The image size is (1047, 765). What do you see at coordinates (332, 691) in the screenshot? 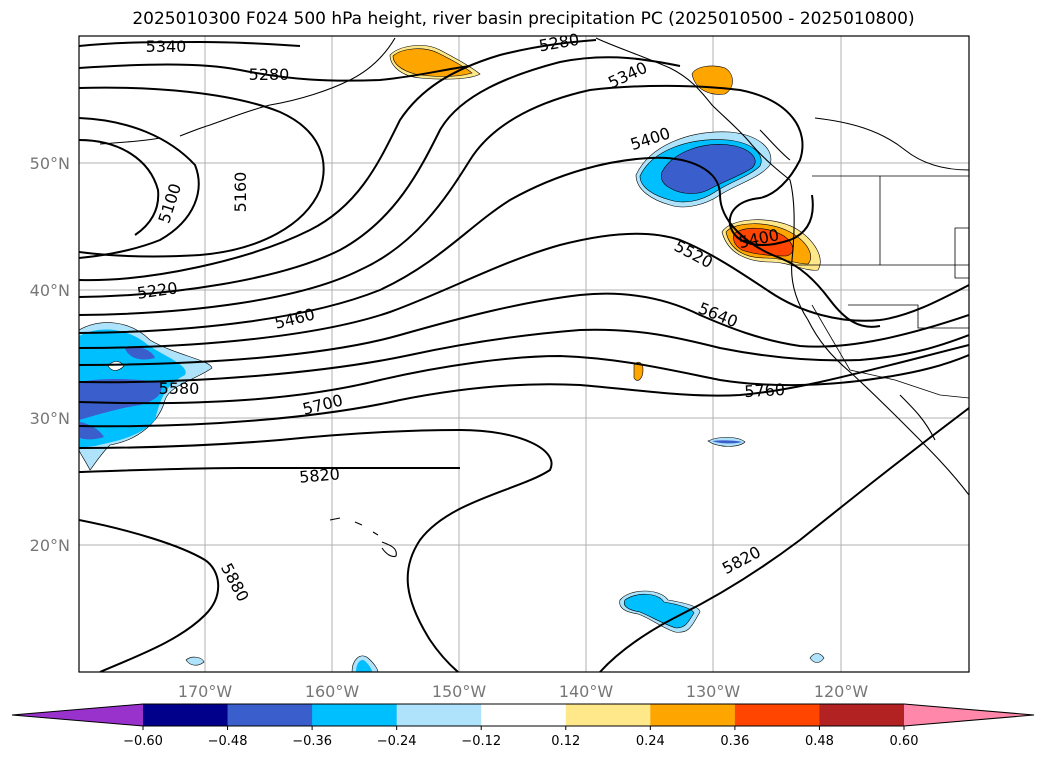
I see `lon-tick-label: 160°W` at bounding box center [332, 691].